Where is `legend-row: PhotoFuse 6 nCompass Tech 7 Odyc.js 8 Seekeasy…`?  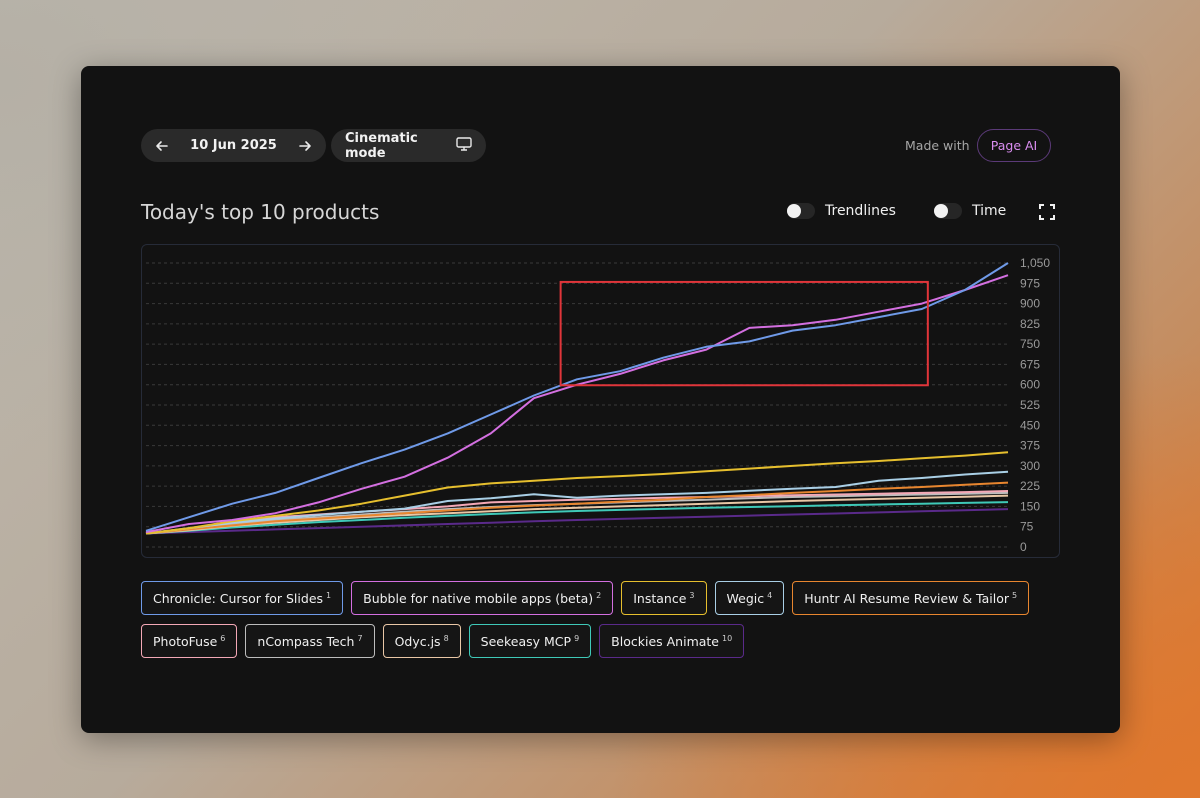 legend-row: PhotoFuse 6 nCompass Tech 7 Odyc.js 8 Seekeasy… is located at coordinates (591, 641).